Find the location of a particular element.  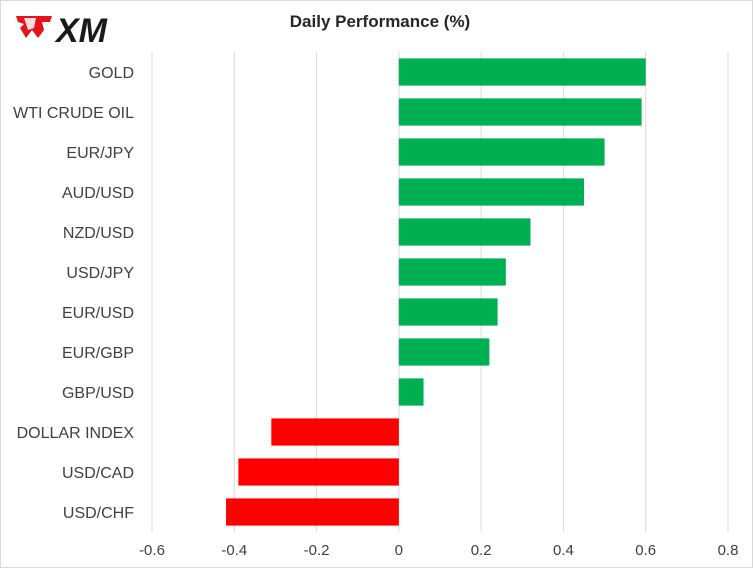

category-label: NZD/USD is located at coordinates (98, 233).